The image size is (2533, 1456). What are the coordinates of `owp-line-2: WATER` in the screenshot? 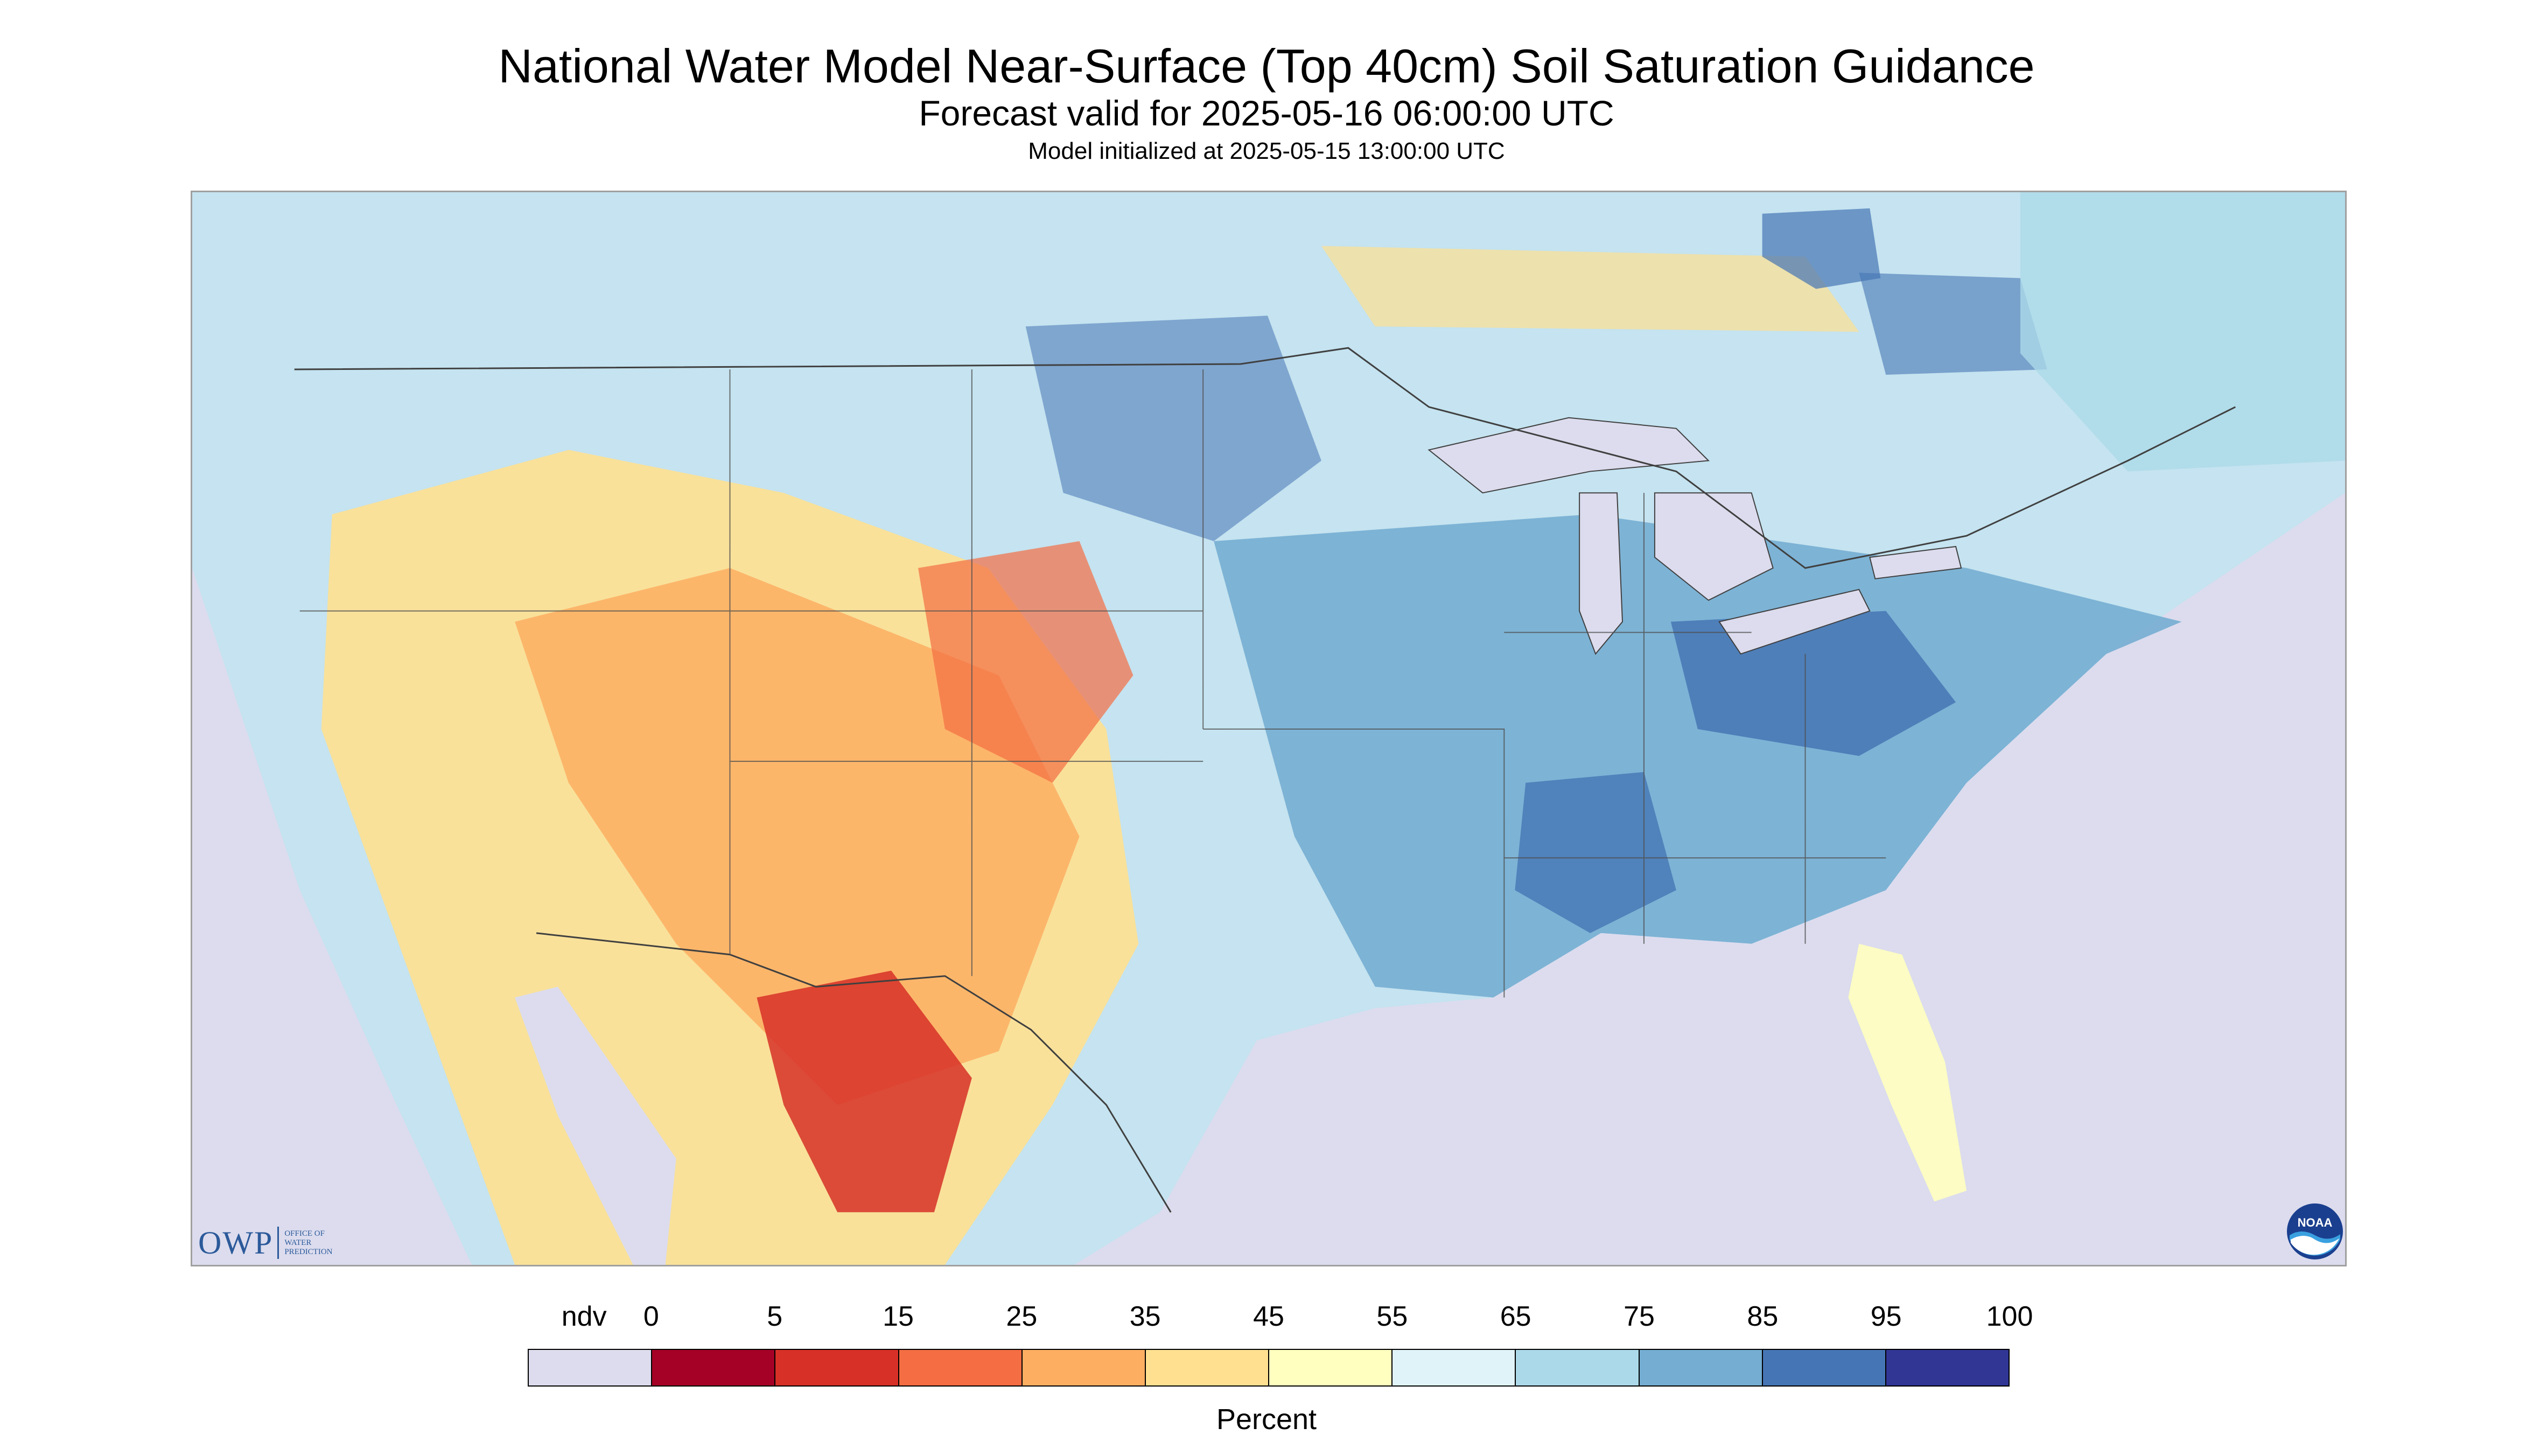 It's located at (298, 1242).